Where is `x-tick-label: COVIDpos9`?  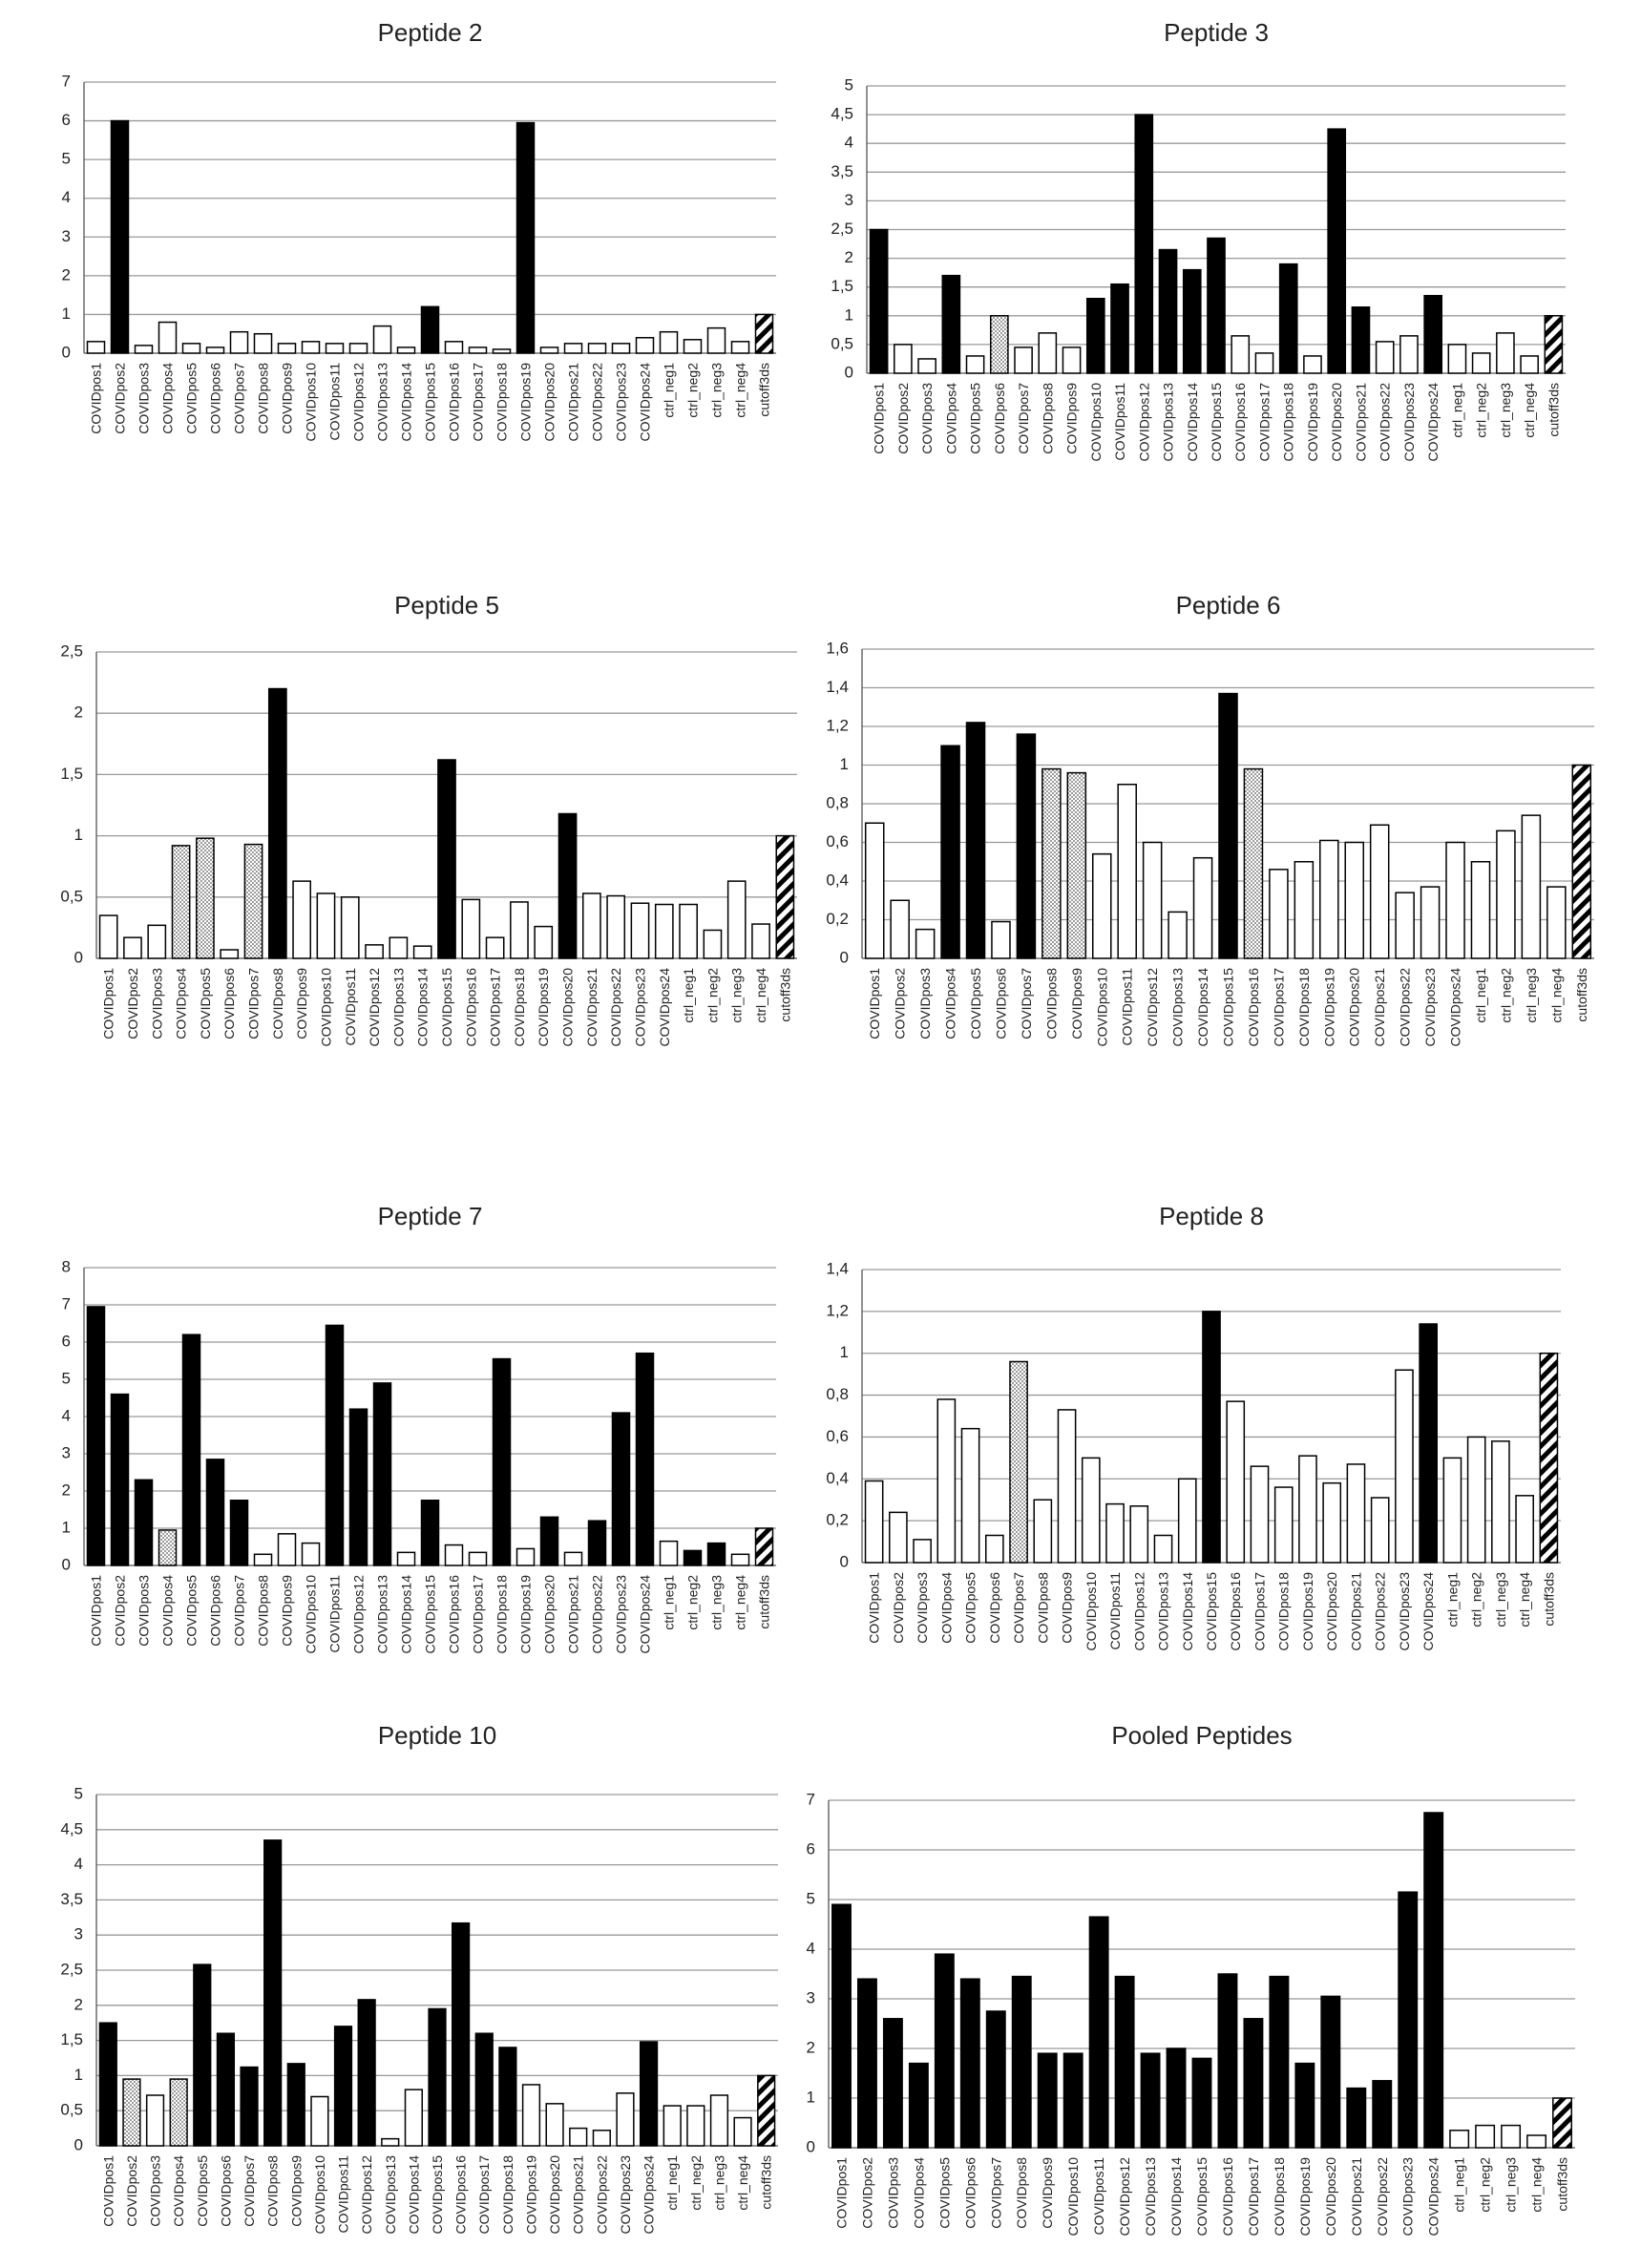
x-tick-label: COVIDpos9 is located at coordinates (301, 1004).